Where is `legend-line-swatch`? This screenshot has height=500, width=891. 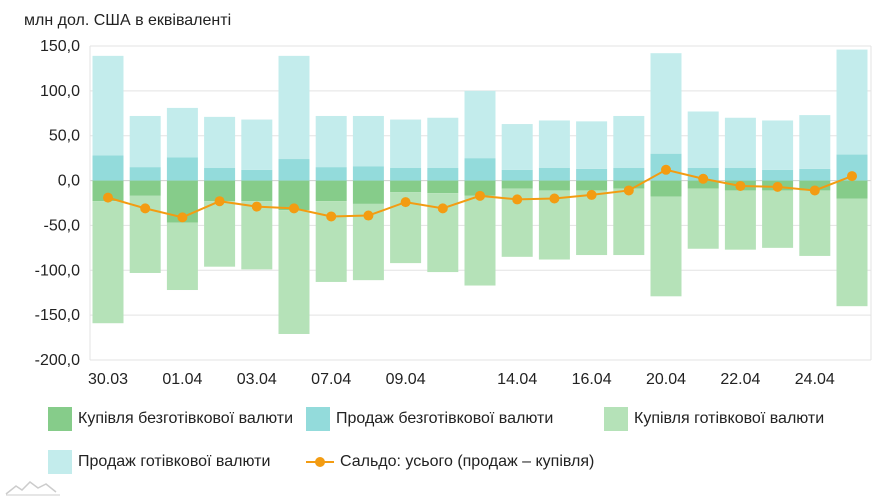 legend-line-swatch is located at coordinates (320, 462).